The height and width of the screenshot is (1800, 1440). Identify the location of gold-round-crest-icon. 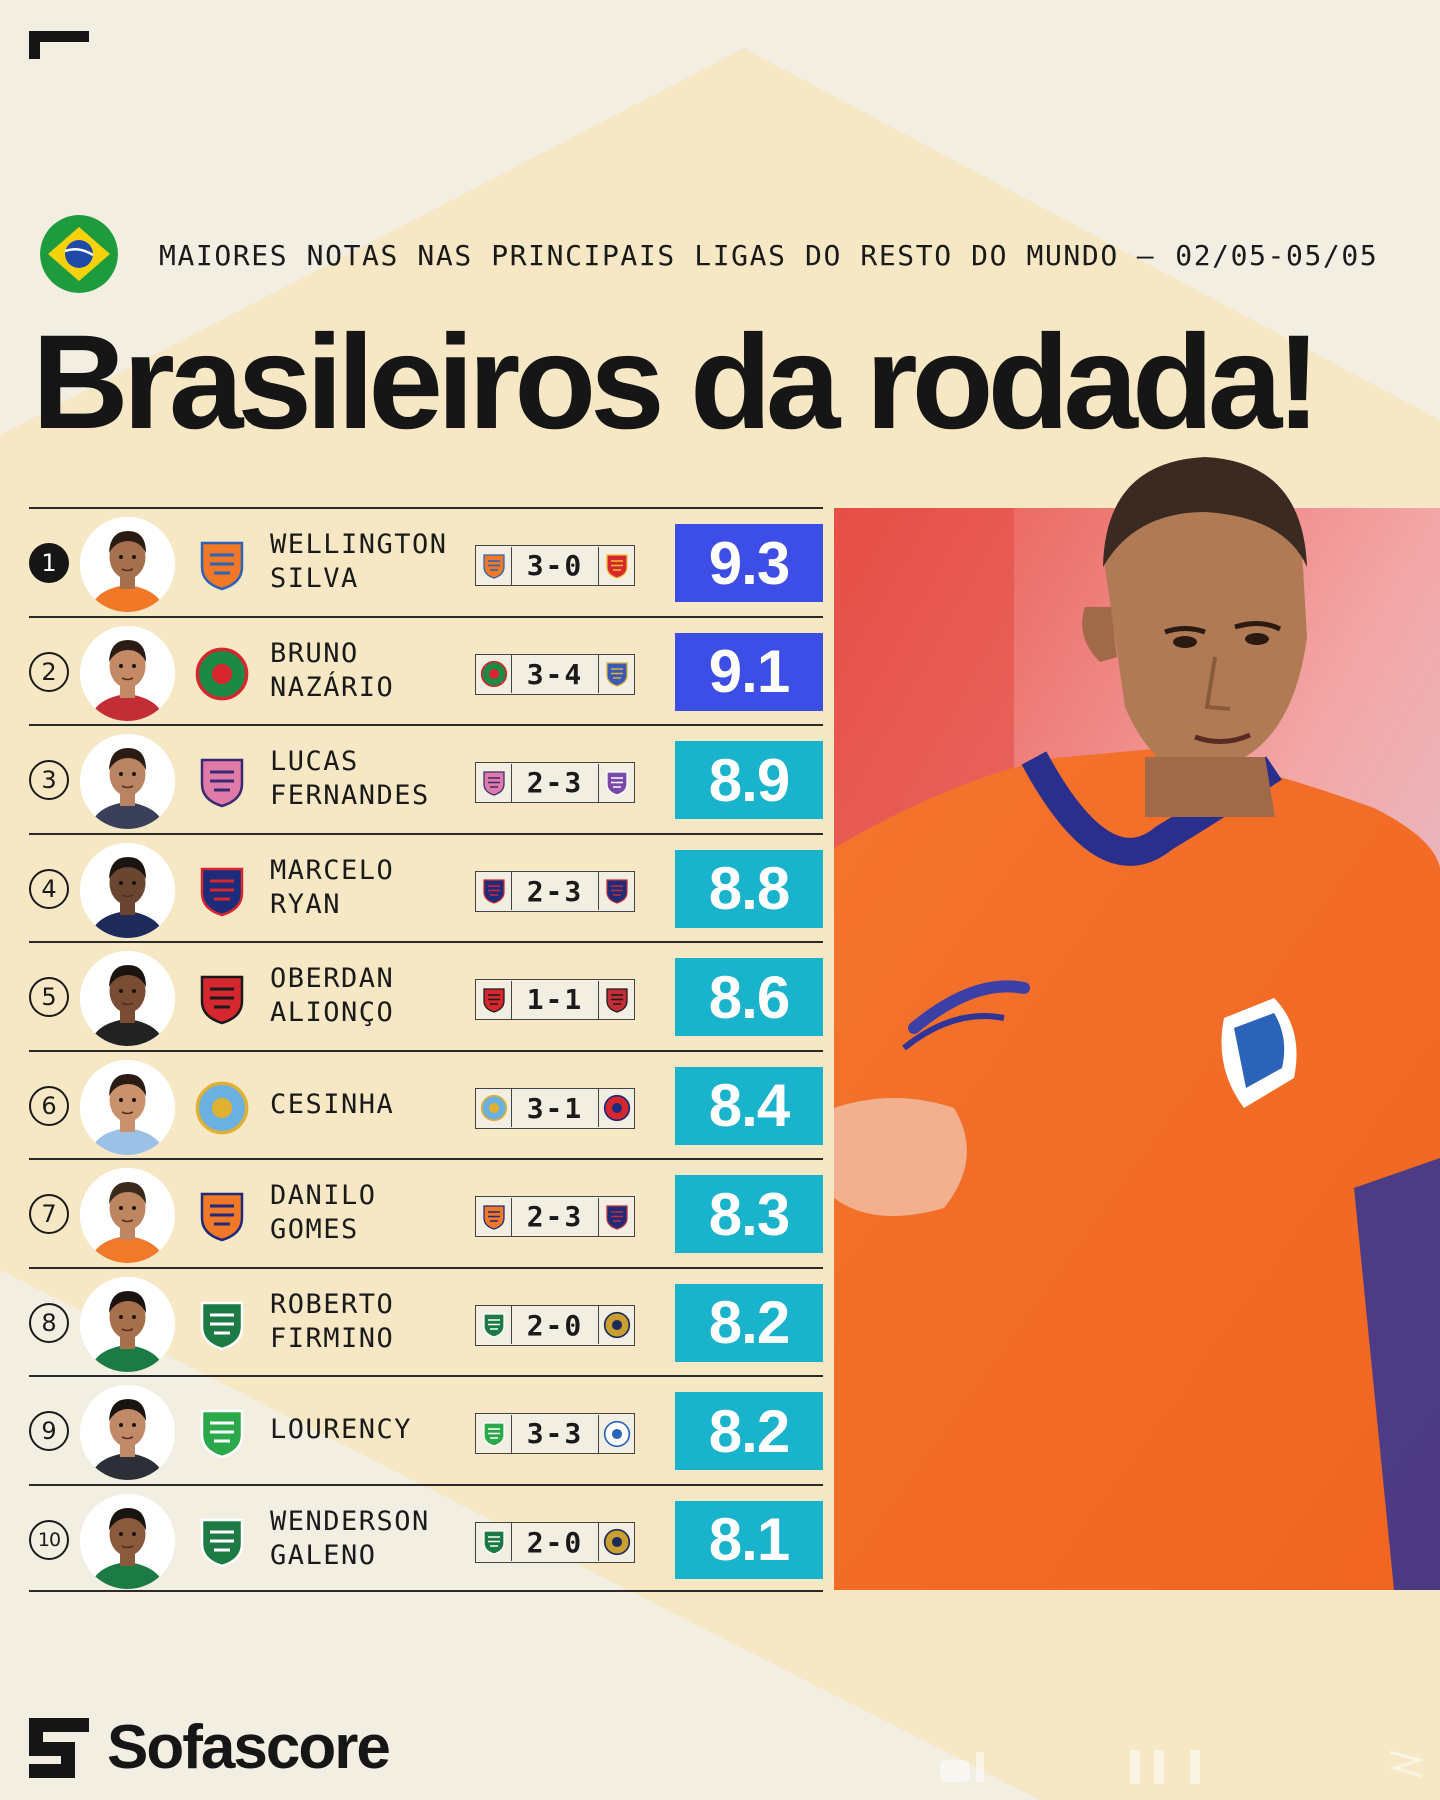
(616, 1542).